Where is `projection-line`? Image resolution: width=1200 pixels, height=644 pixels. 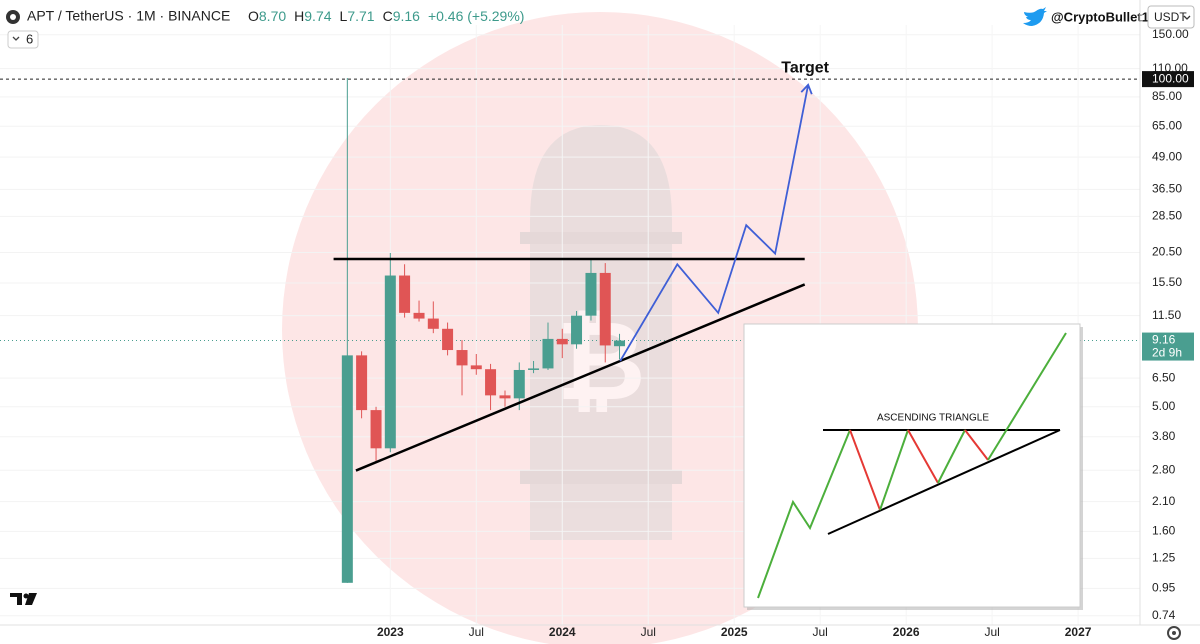 projection-line is located at coordinates (714, 223).